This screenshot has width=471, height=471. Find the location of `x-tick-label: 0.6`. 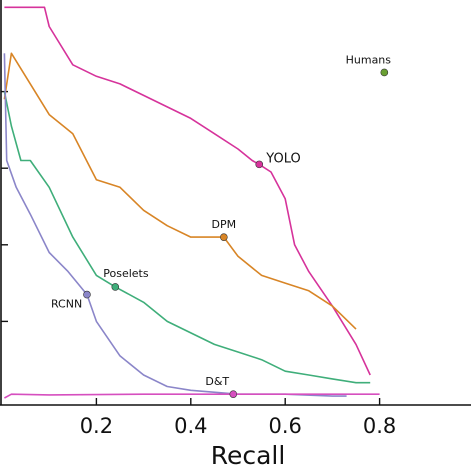

x-tick-label: 0.6 is located at coordinates (284, 426).